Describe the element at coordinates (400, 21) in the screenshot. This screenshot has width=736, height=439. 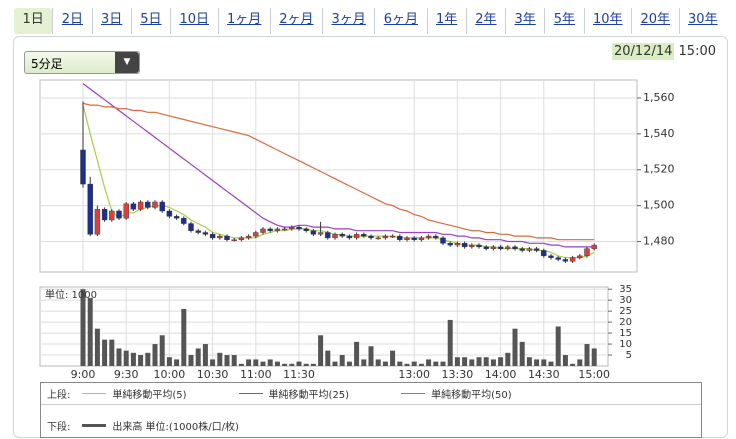
I see `period-tab: 6ヶ月` at that location.